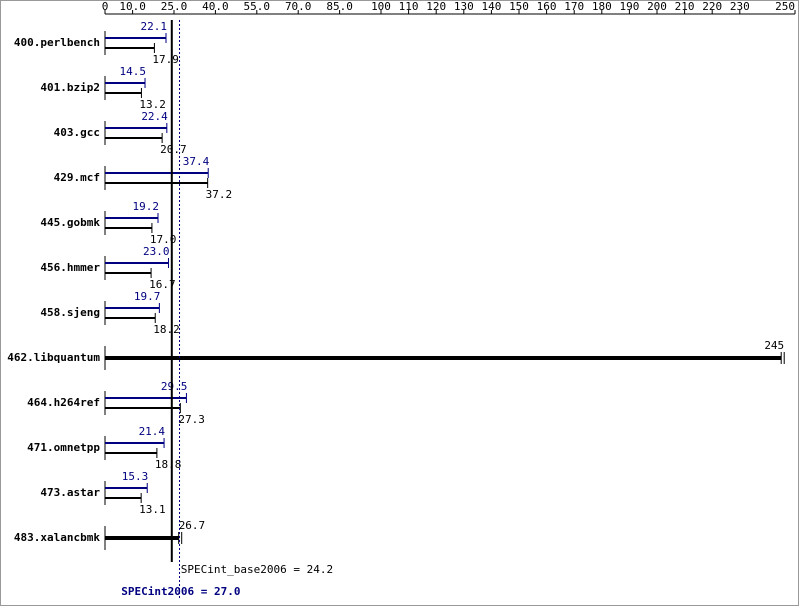 This screenshot has width=799, height=606. What do you see at coordinates (219, 194) in the screenshot?
I see `value-label: 37.2` at bounding box center [219, 194].